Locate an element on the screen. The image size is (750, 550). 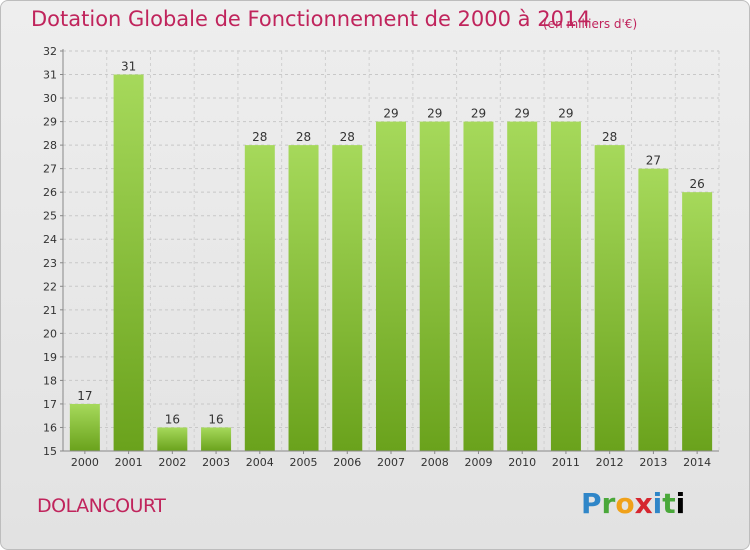
data-label: 17 is located at coordinates (84, 396).